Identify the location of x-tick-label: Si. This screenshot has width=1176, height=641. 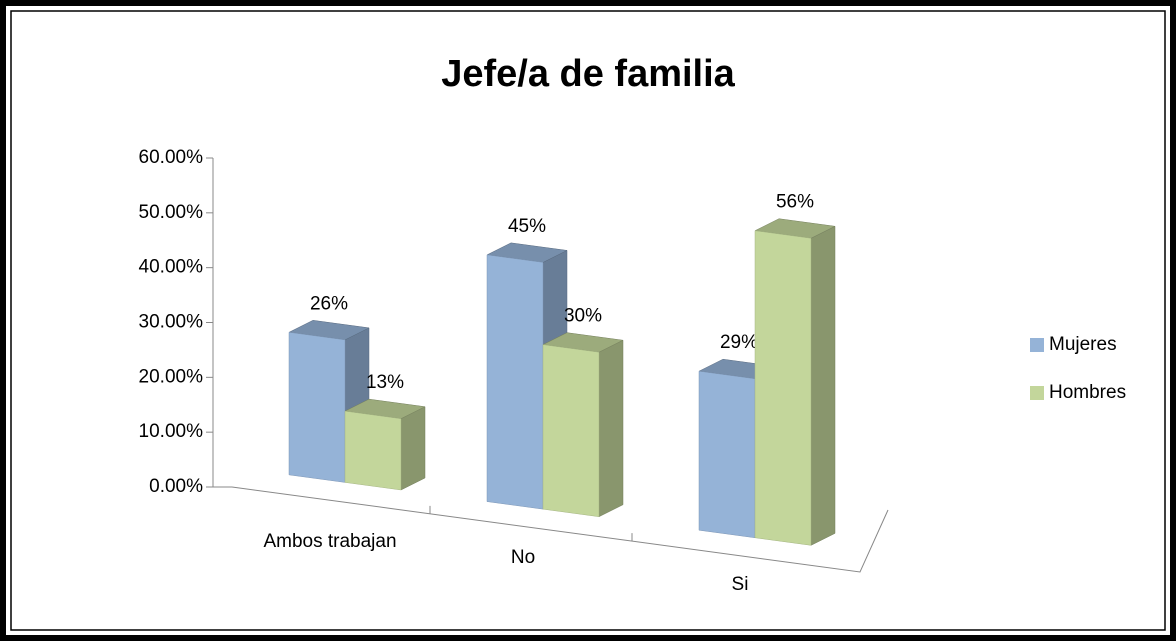
(740, 584).